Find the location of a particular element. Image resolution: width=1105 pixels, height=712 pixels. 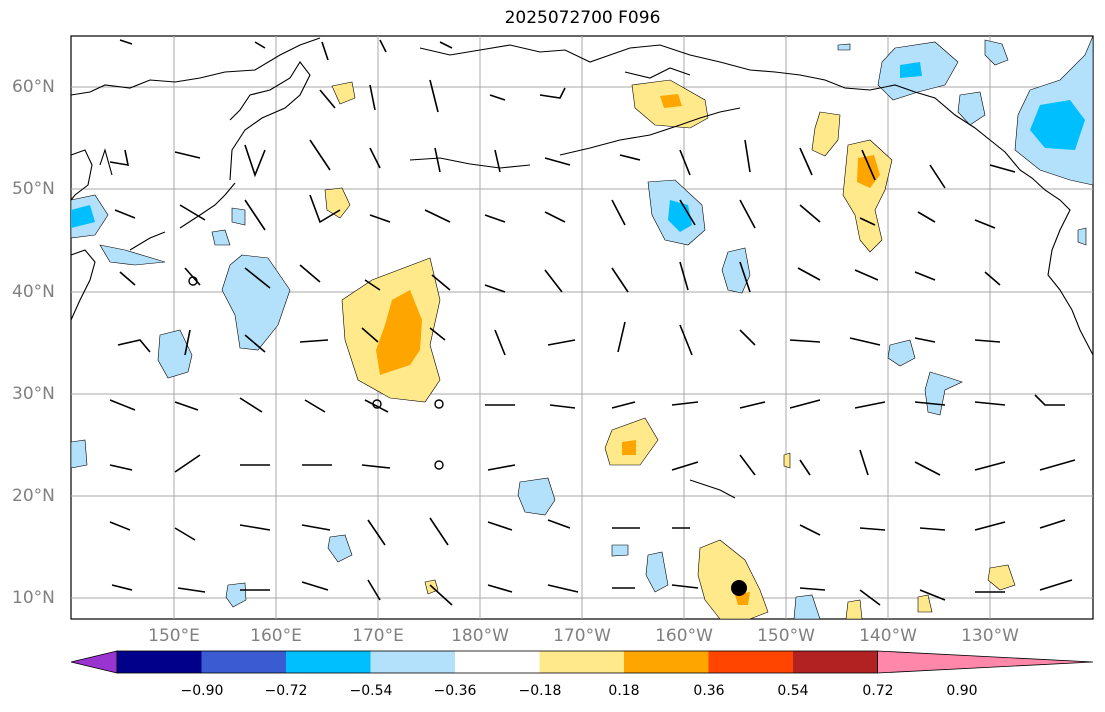

lat-label: 20°N is located at coordinates (33, 496).